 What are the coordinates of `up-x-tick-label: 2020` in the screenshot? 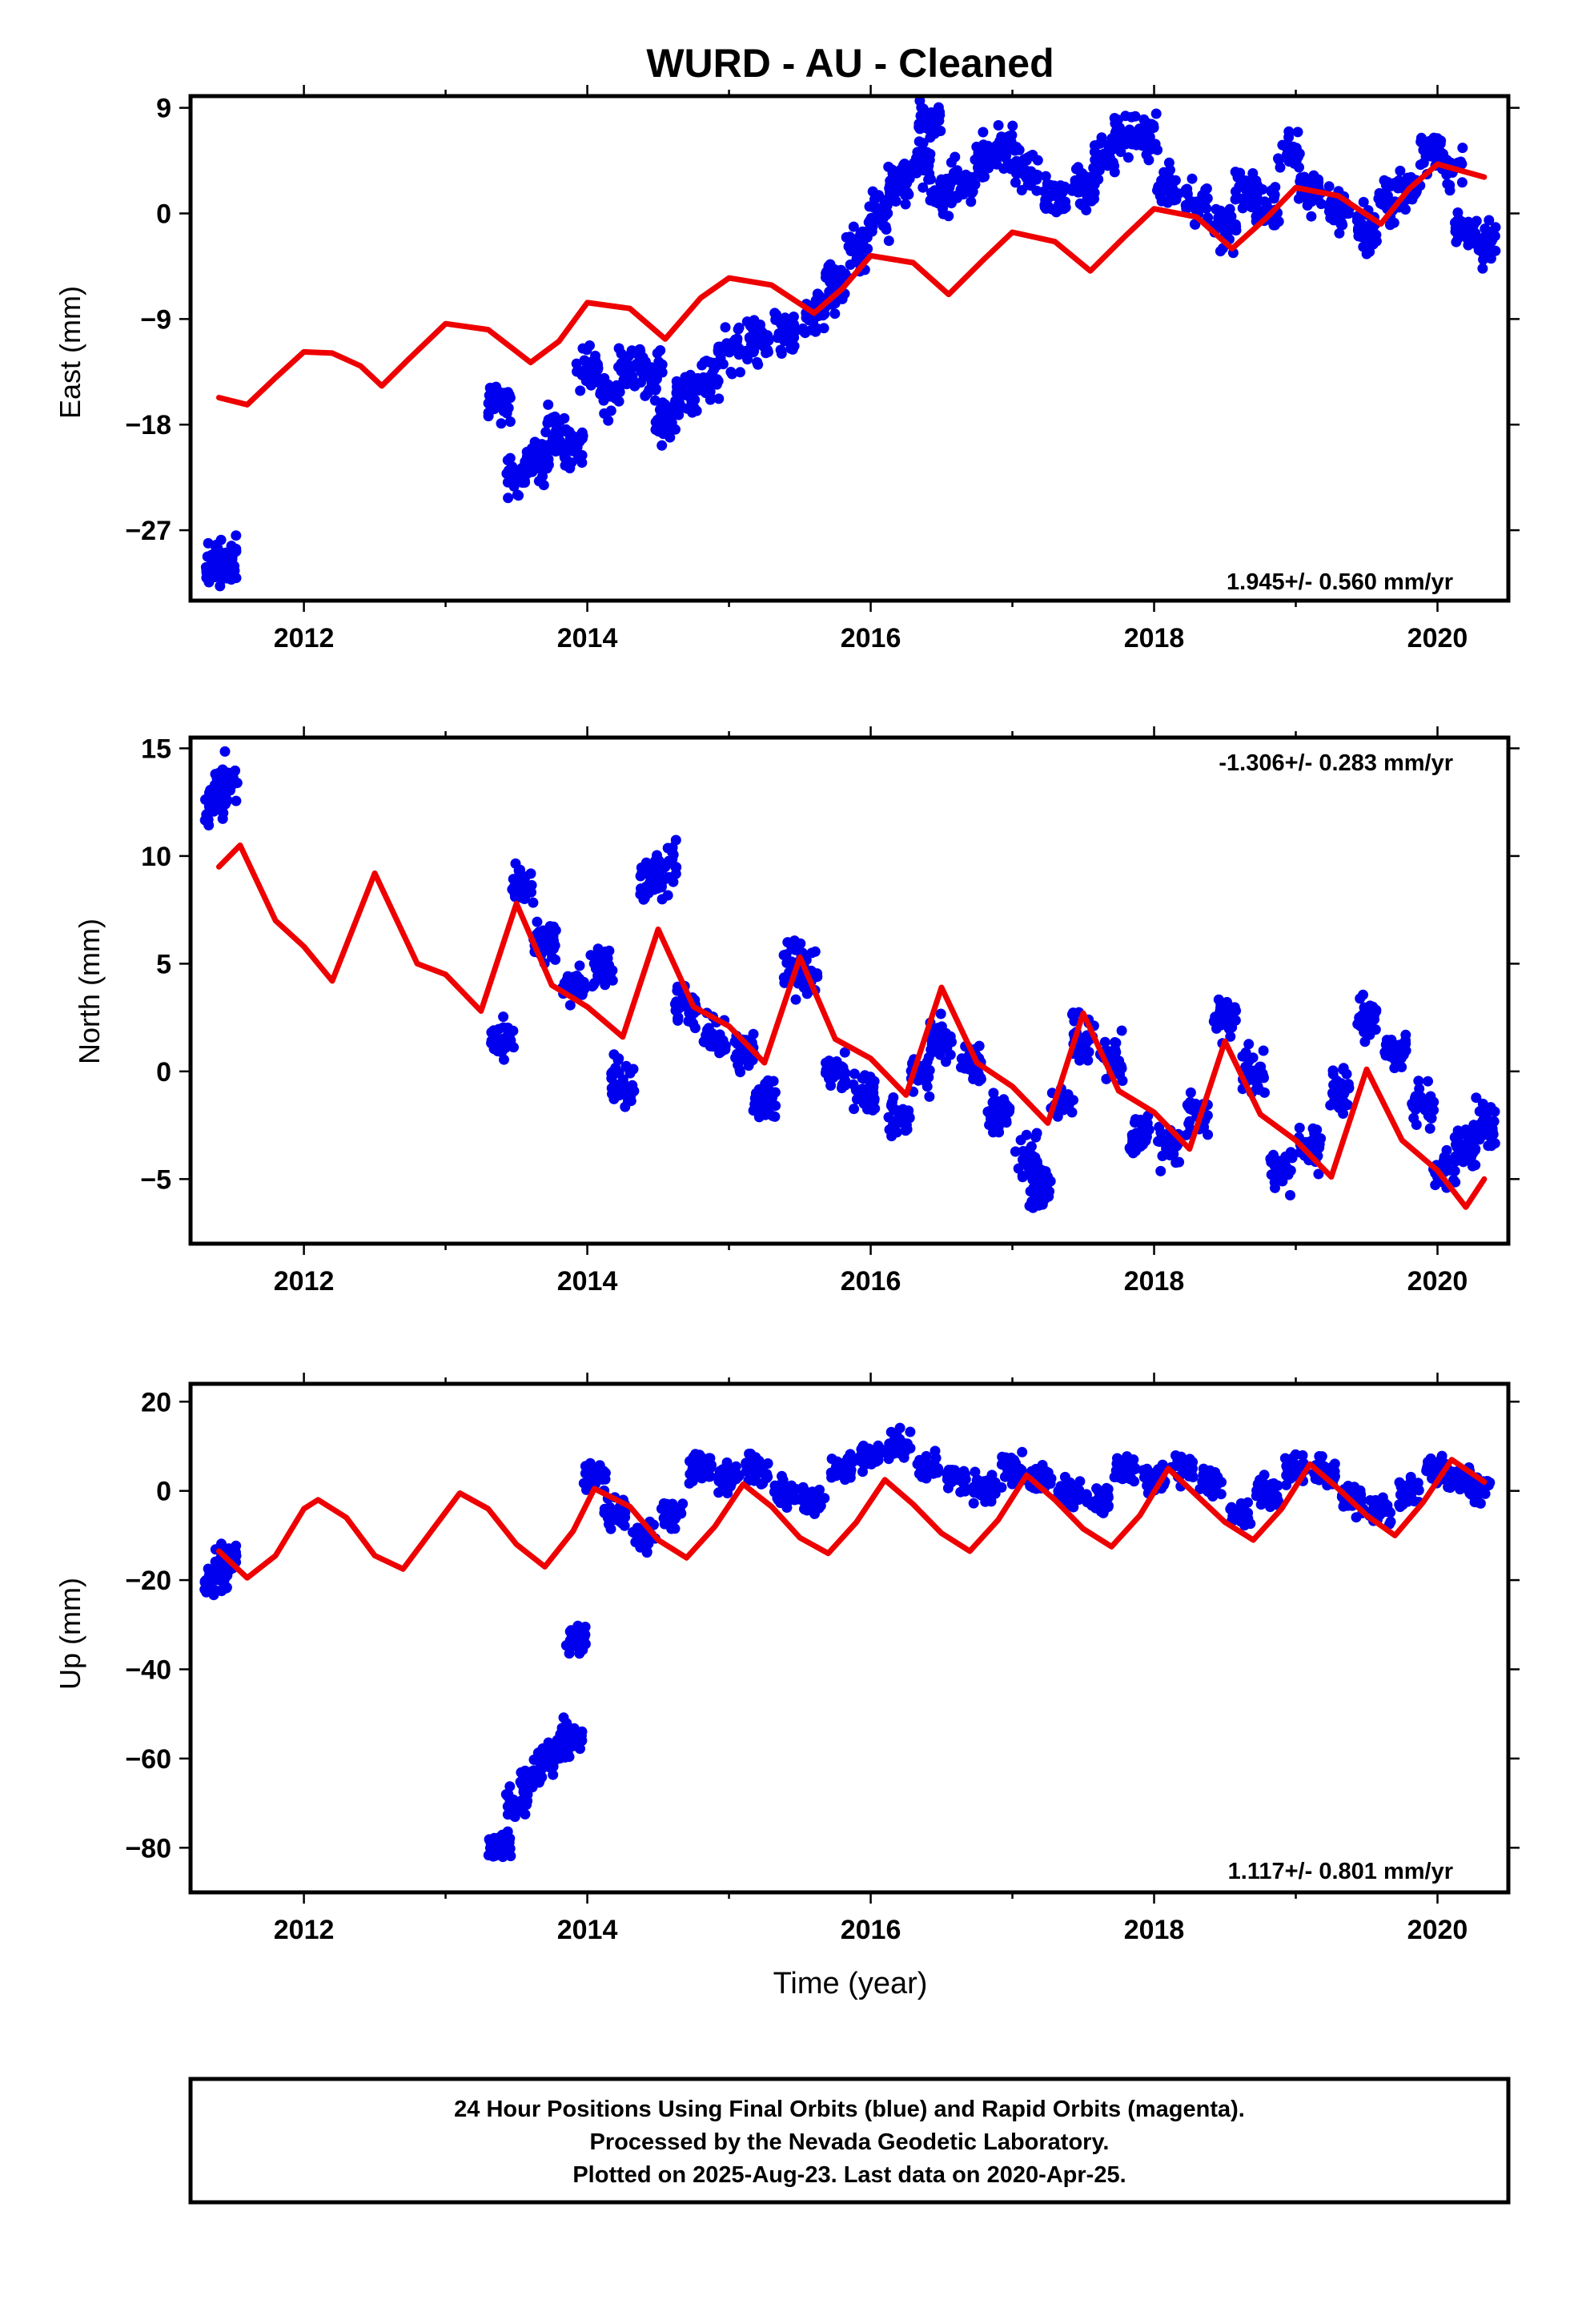 It's located at (1437, 1930).